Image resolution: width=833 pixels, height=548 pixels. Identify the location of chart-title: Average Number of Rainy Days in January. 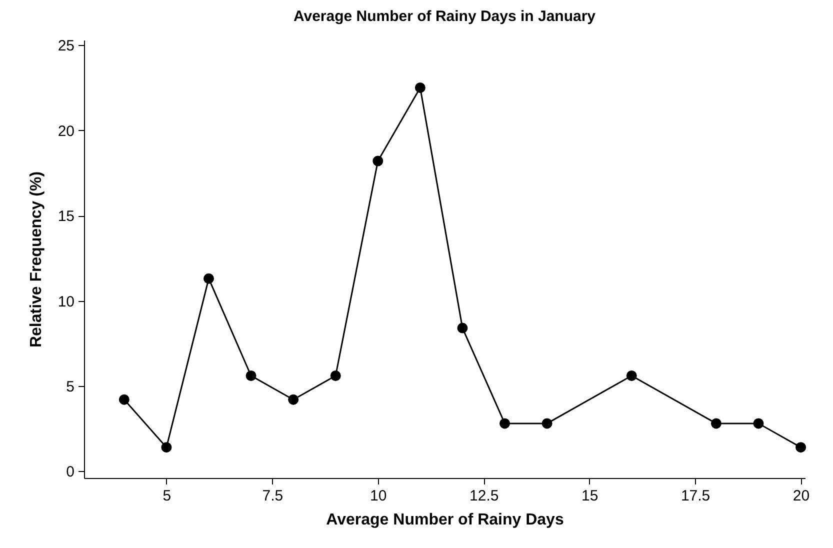
(444, 17).